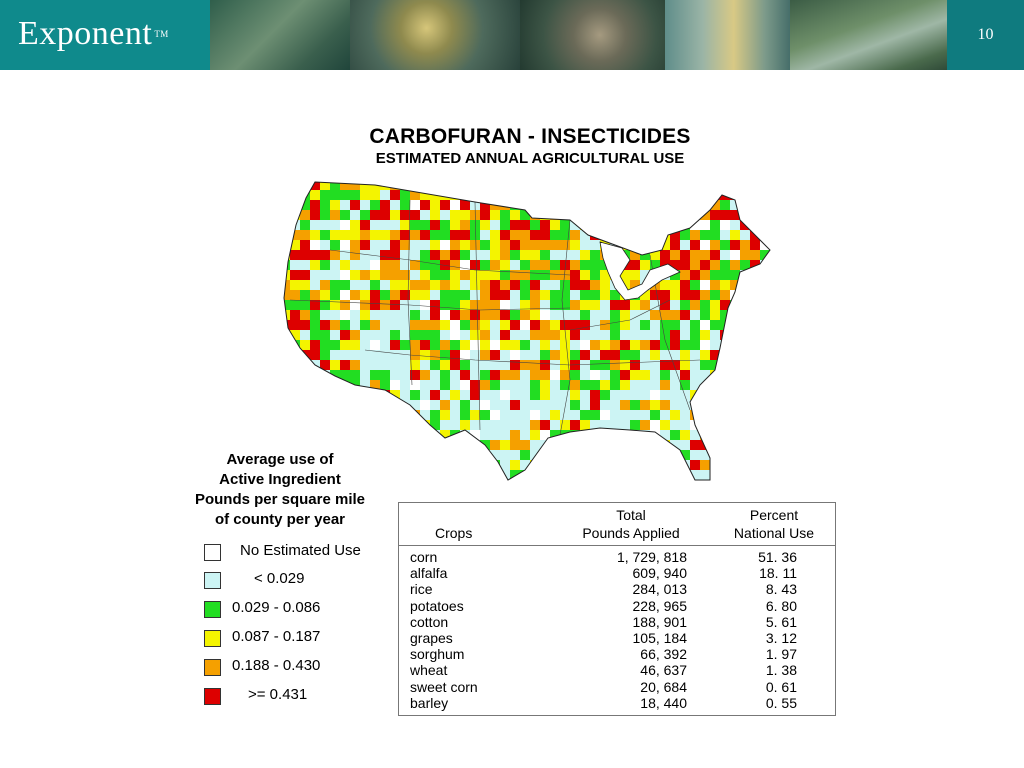 This screenshot has width=1024, height=768. What do you see at coordinates (631, 533) in the screenshot?
I see `table-header-total-line2: Pounds Applied` at bounding box center [631, 533].